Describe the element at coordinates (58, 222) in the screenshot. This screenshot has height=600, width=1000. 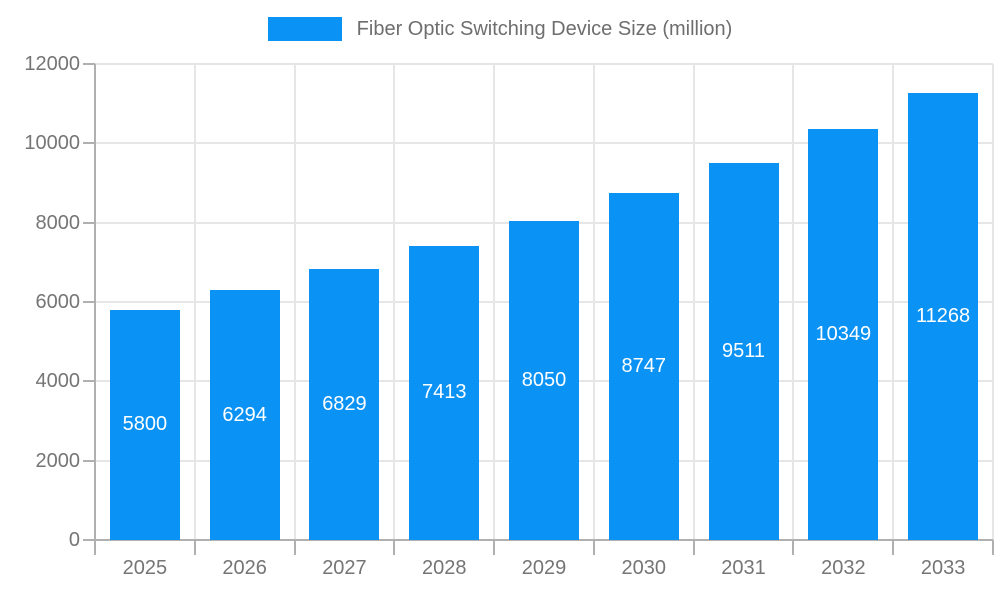
I see `y-tick-label: 8000` at that location.